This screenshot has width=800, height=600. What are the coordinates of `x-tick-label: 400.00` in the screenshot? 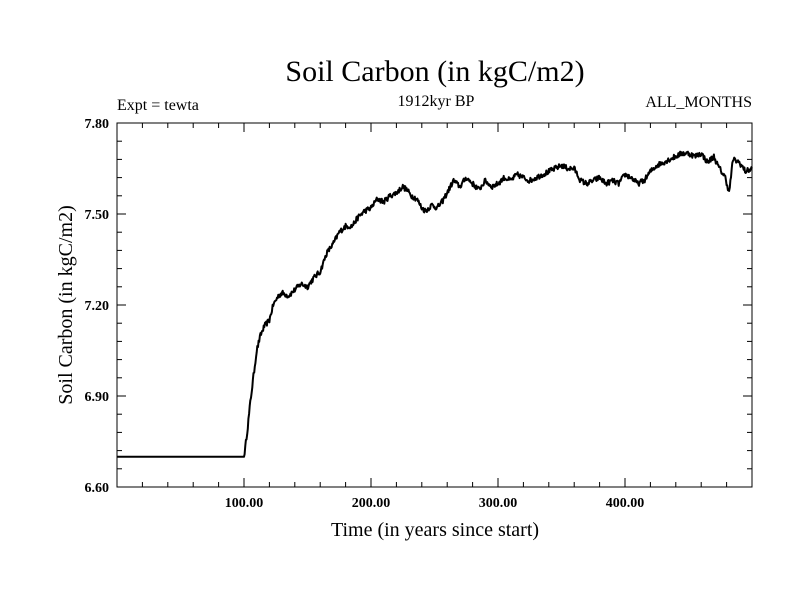 It's located at (625, 503).